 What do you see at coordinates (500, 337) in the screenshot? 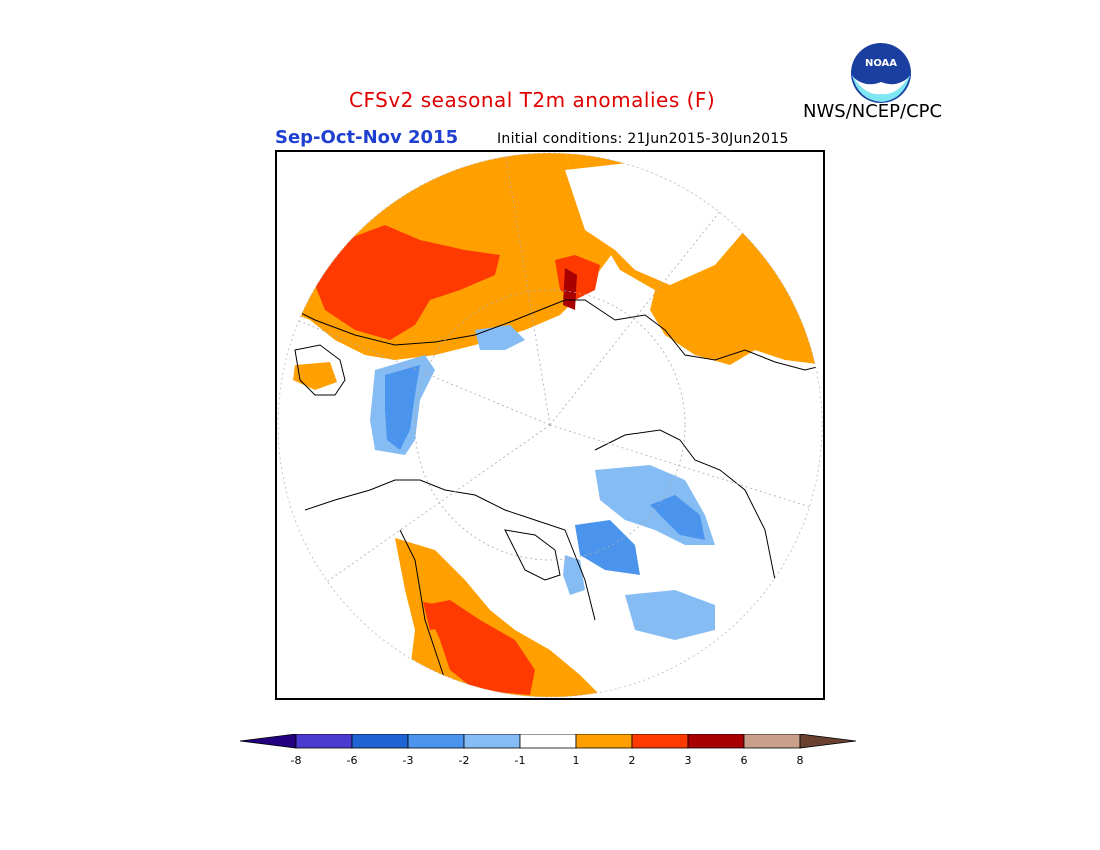
I see `anomaly-region-arctic-ocean-cool` at bounding box center [500, 337].